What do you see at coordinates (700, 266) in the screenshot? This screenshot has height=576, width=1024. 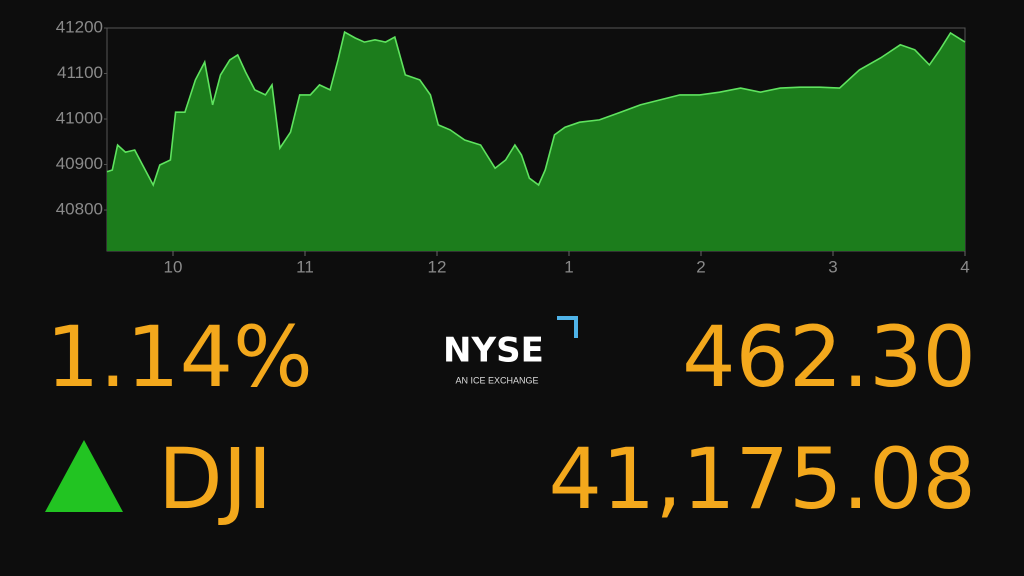 I see `x-tick-label: 2` at bounding box center [700, 266].